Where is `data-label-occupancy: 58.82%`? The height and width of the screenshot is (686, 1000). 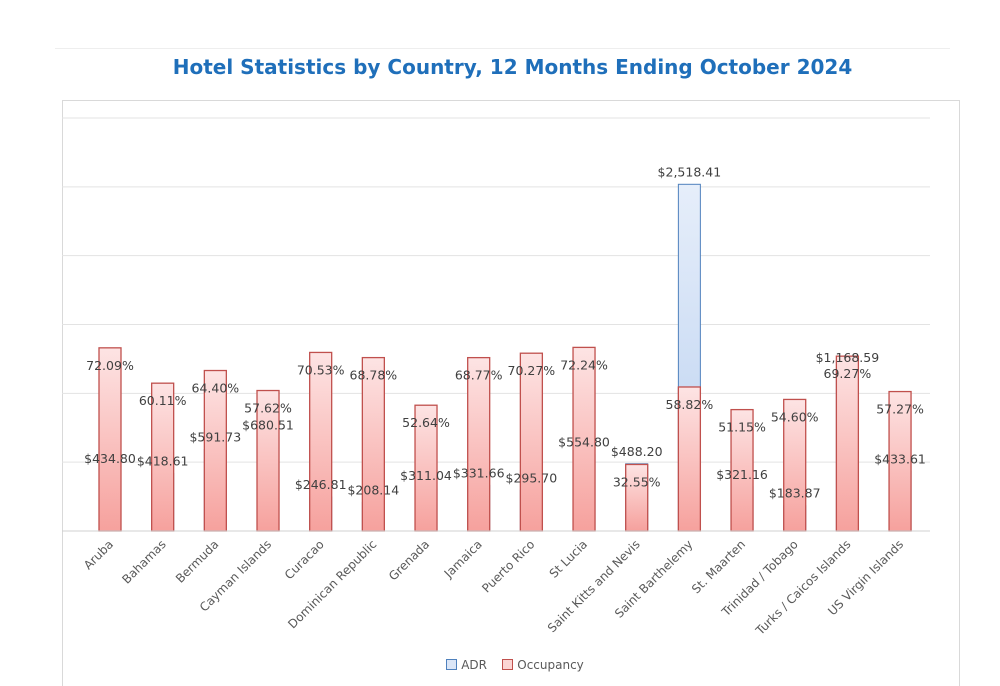 data-label-occupancy: 58.82% is located at coordinates (690, 404).